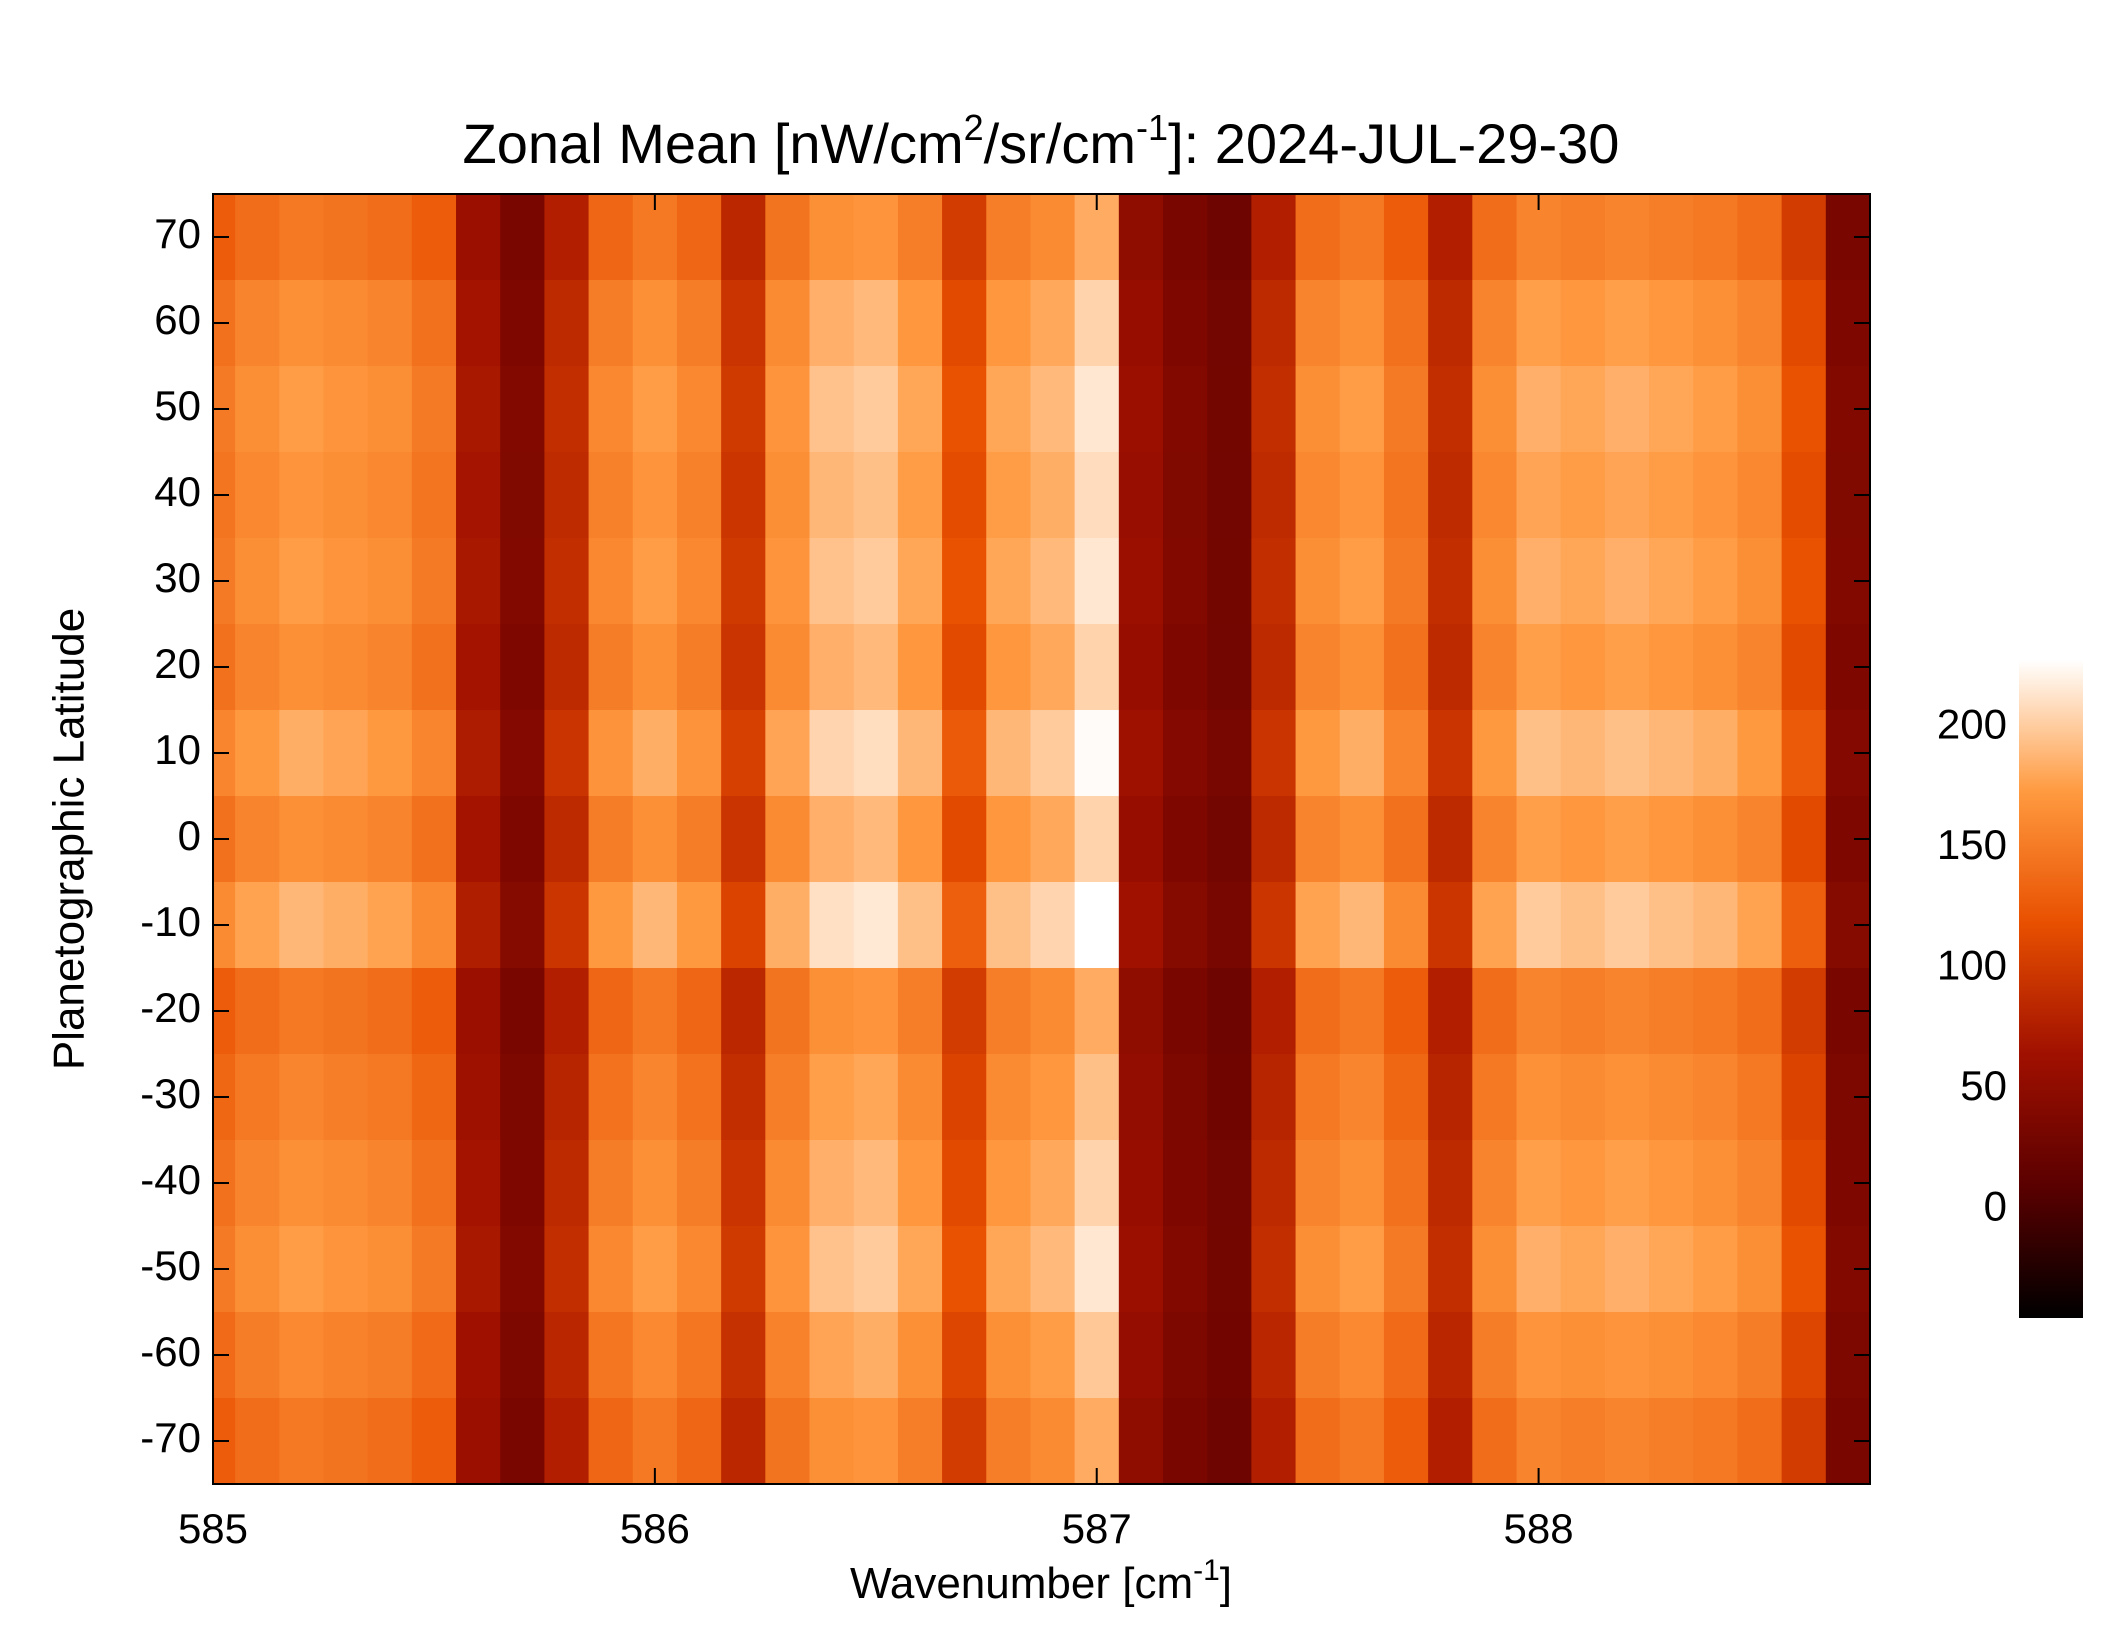 The height and width of the screenshot is (1650, 2125). I want to click on y-tick-label: -50, so click(170, 1265).